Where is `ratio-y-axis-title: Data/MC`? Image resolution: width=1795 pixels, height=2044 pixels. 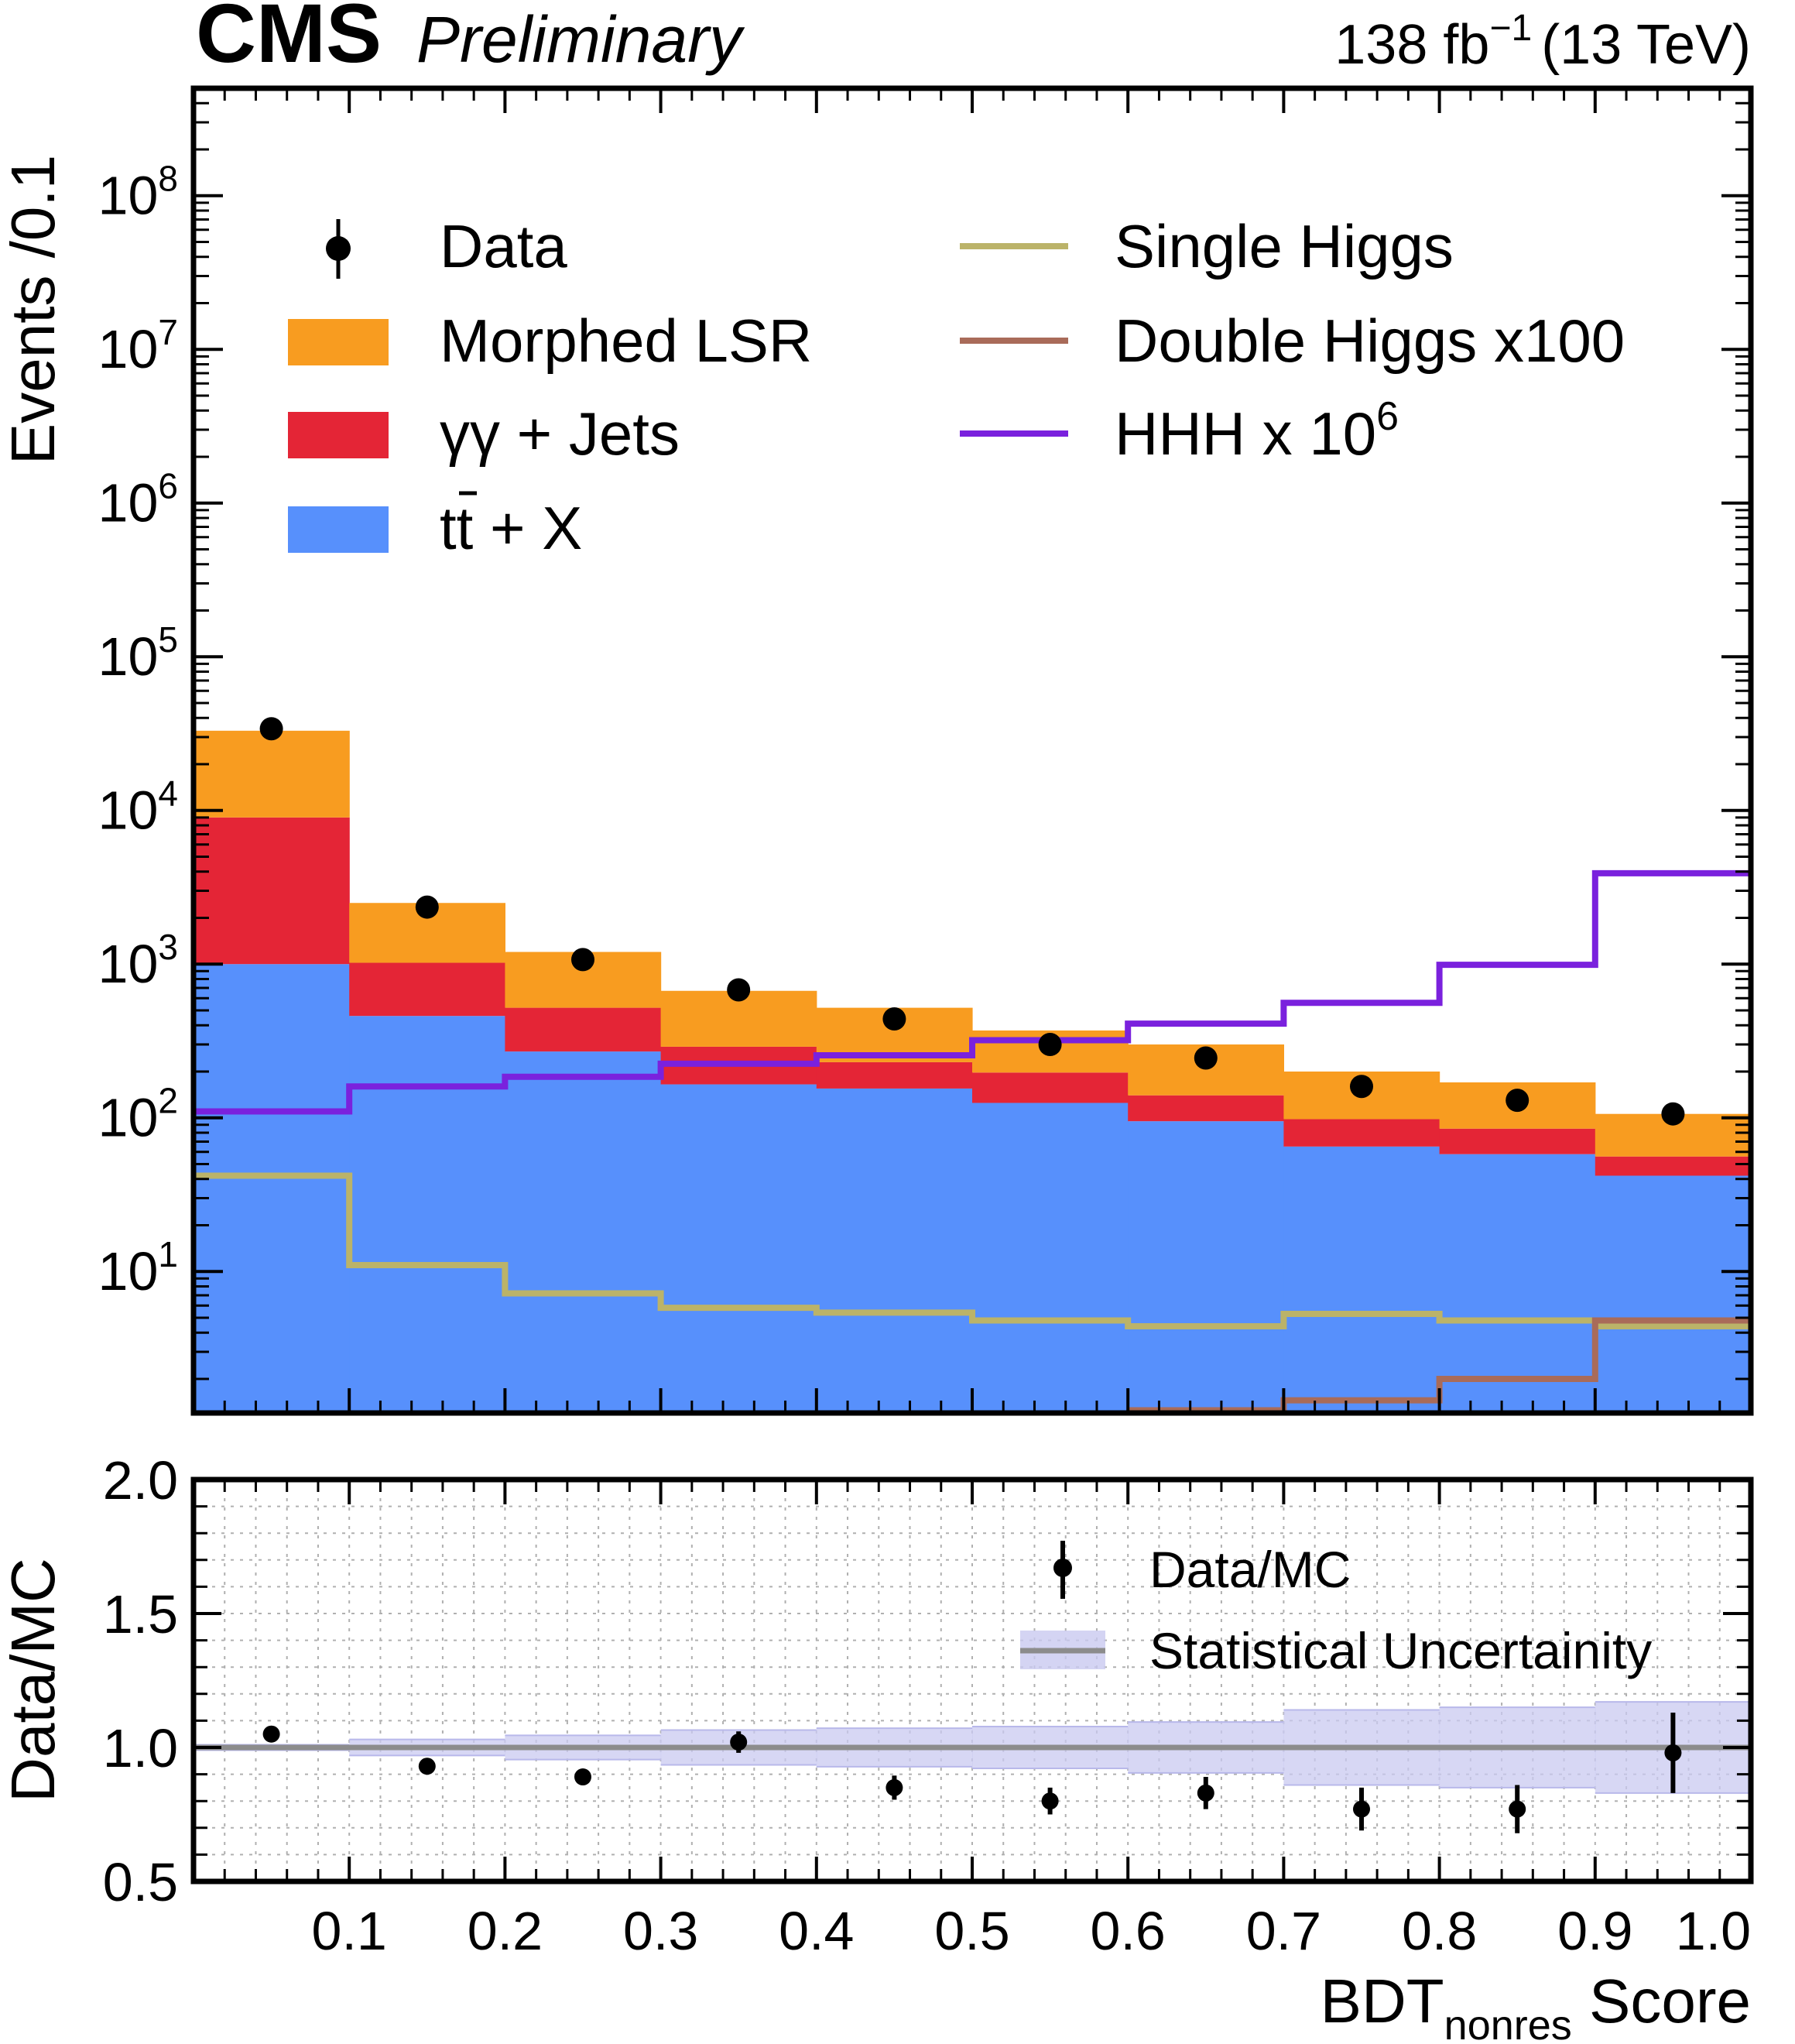
ratio-y-axis-title: Data/MC is located at coordinates (33, 1680).